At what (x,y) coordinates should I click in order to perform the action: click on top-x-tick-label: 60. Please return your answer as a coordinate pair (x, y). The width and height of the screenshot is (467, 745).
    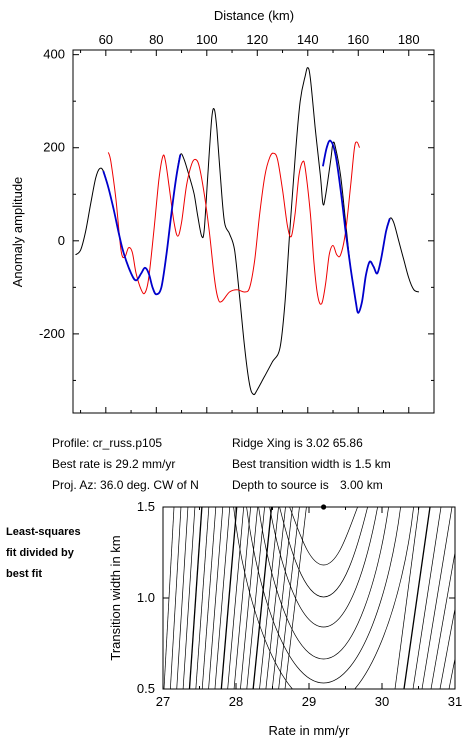
    Looking at the image, I should click on (106, 39).